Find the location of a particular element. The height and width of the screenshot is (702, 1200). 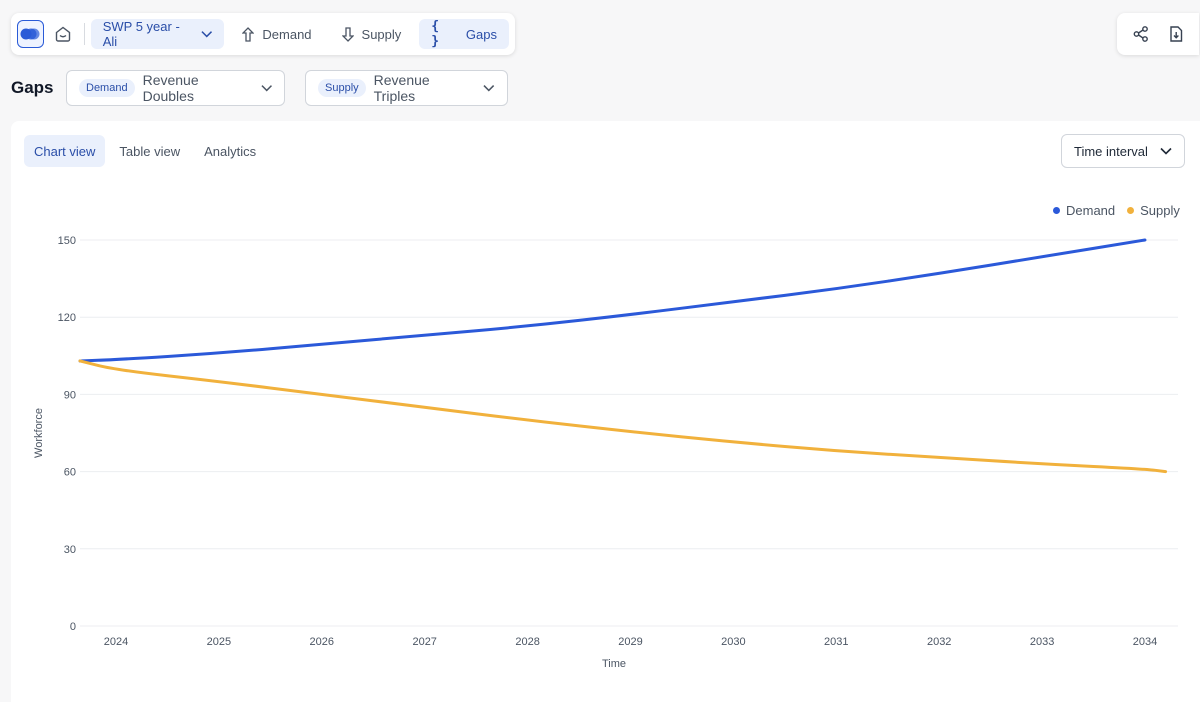

nav-supply-label: Supply is located at coordinates (381, 34).